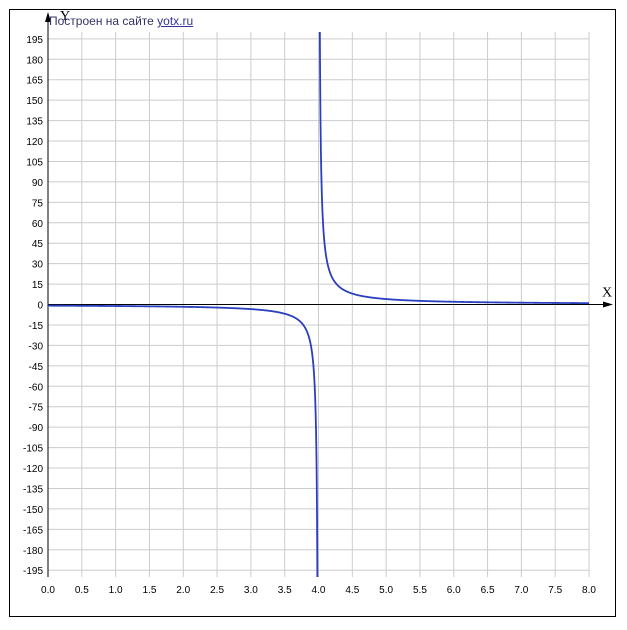  What do you see at coordinates (38, 203) in the screenshot?
I see `y-tick-label: 75` at bounding box center [38, 203].